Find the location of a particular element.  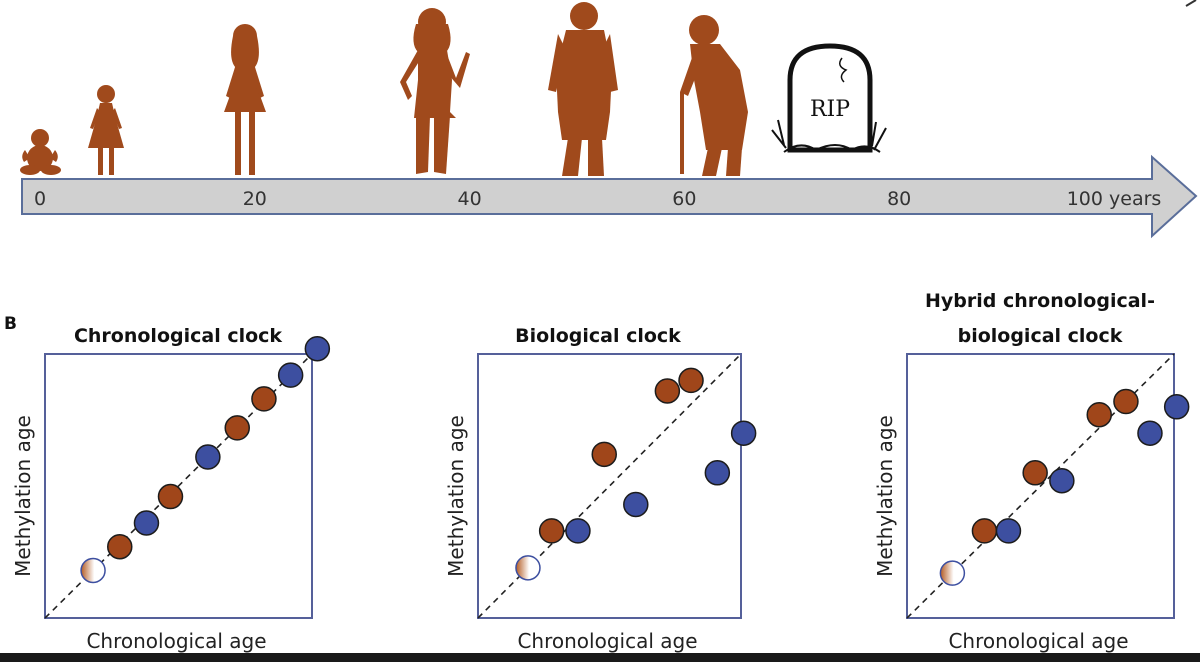

identity-line is located at coordinates (609, 486).